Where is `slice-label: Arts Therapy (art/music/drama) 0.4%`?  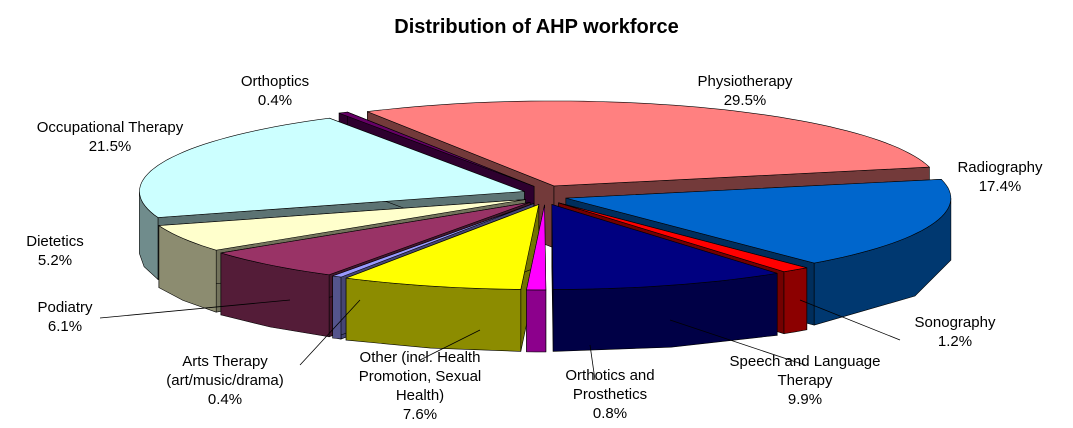
slice-label: Arts Therapy (art/music/drama) 0.4% is located at coordinates (225, 380).